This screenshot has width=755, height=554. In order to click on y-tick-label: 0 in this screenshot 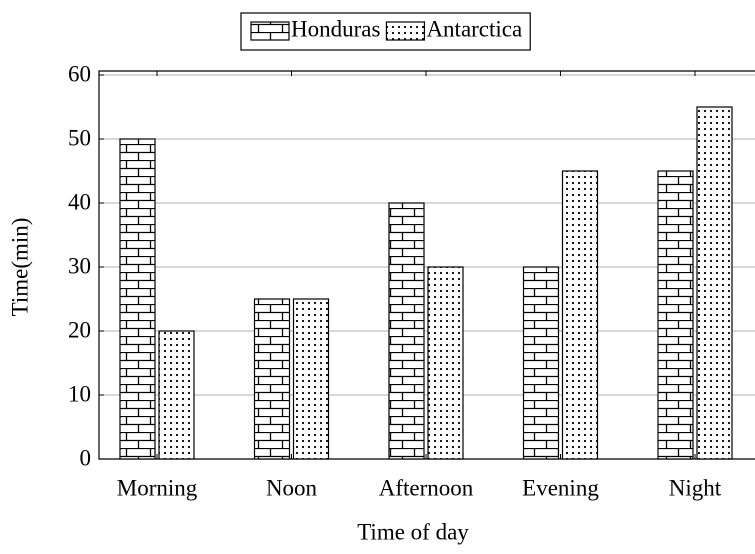, I will do `click(86, 457)`.